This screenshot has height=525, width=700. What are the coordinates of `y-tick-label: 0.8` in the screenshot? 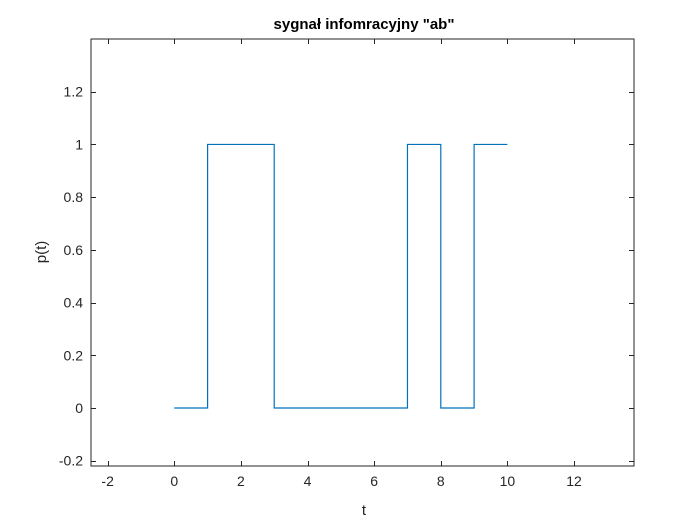 It's located at (74, 197).